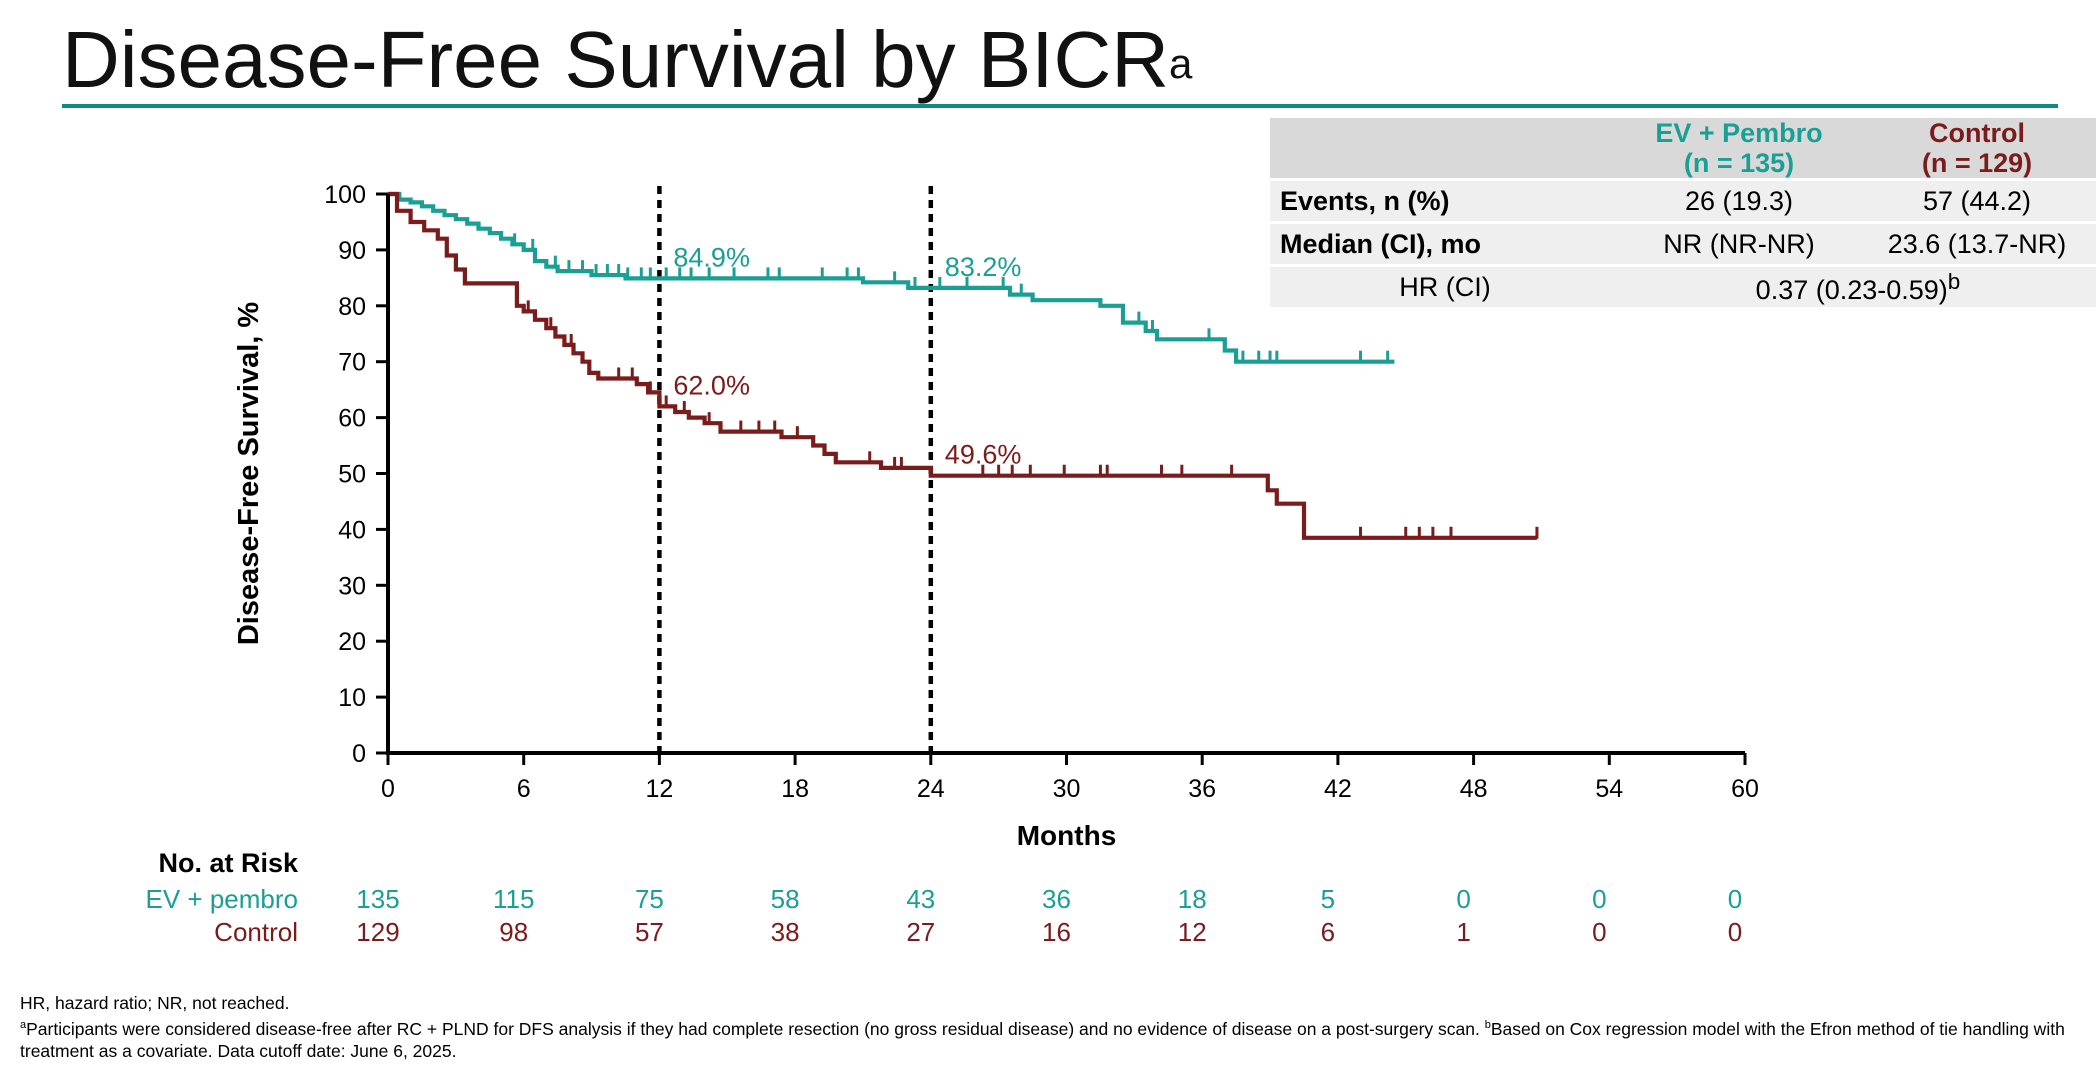 The height and width of the screenshot is (1082, 2096). Describe the element at coordinates (352, 642) in the screenshot. I see `y-tick-label-20: 20` at that location.